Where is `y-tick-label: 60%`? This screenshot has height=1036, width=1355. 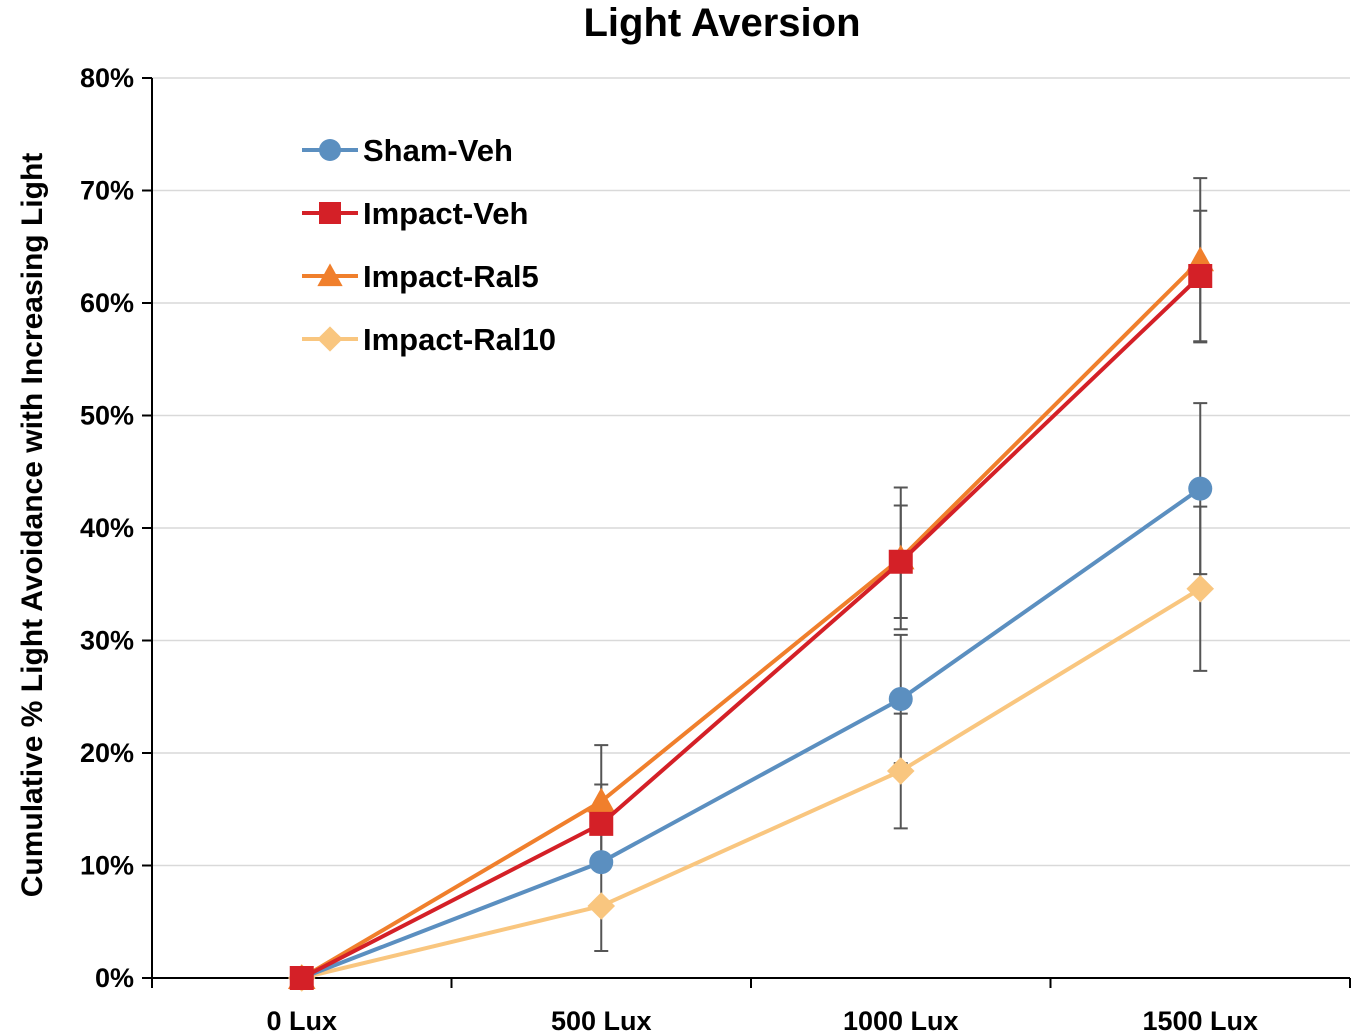
y-tick-label: 60% is located at coordinates (107, 303).